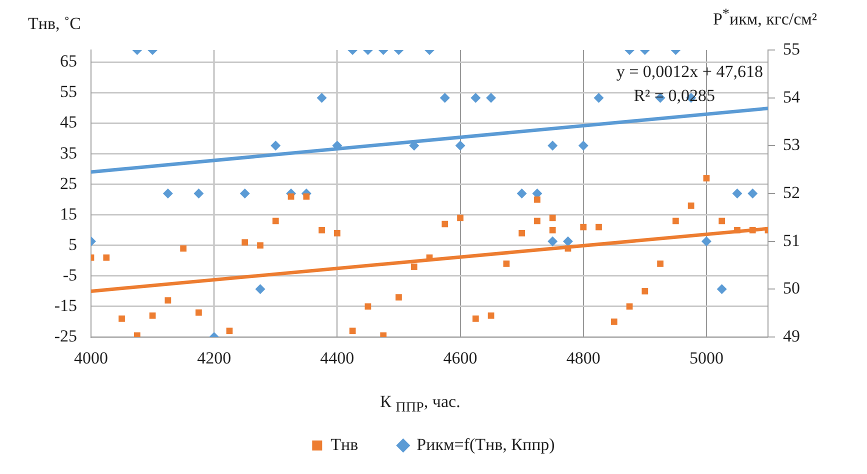  I want to click on x-tick-label: 4000, so click(91, 358).